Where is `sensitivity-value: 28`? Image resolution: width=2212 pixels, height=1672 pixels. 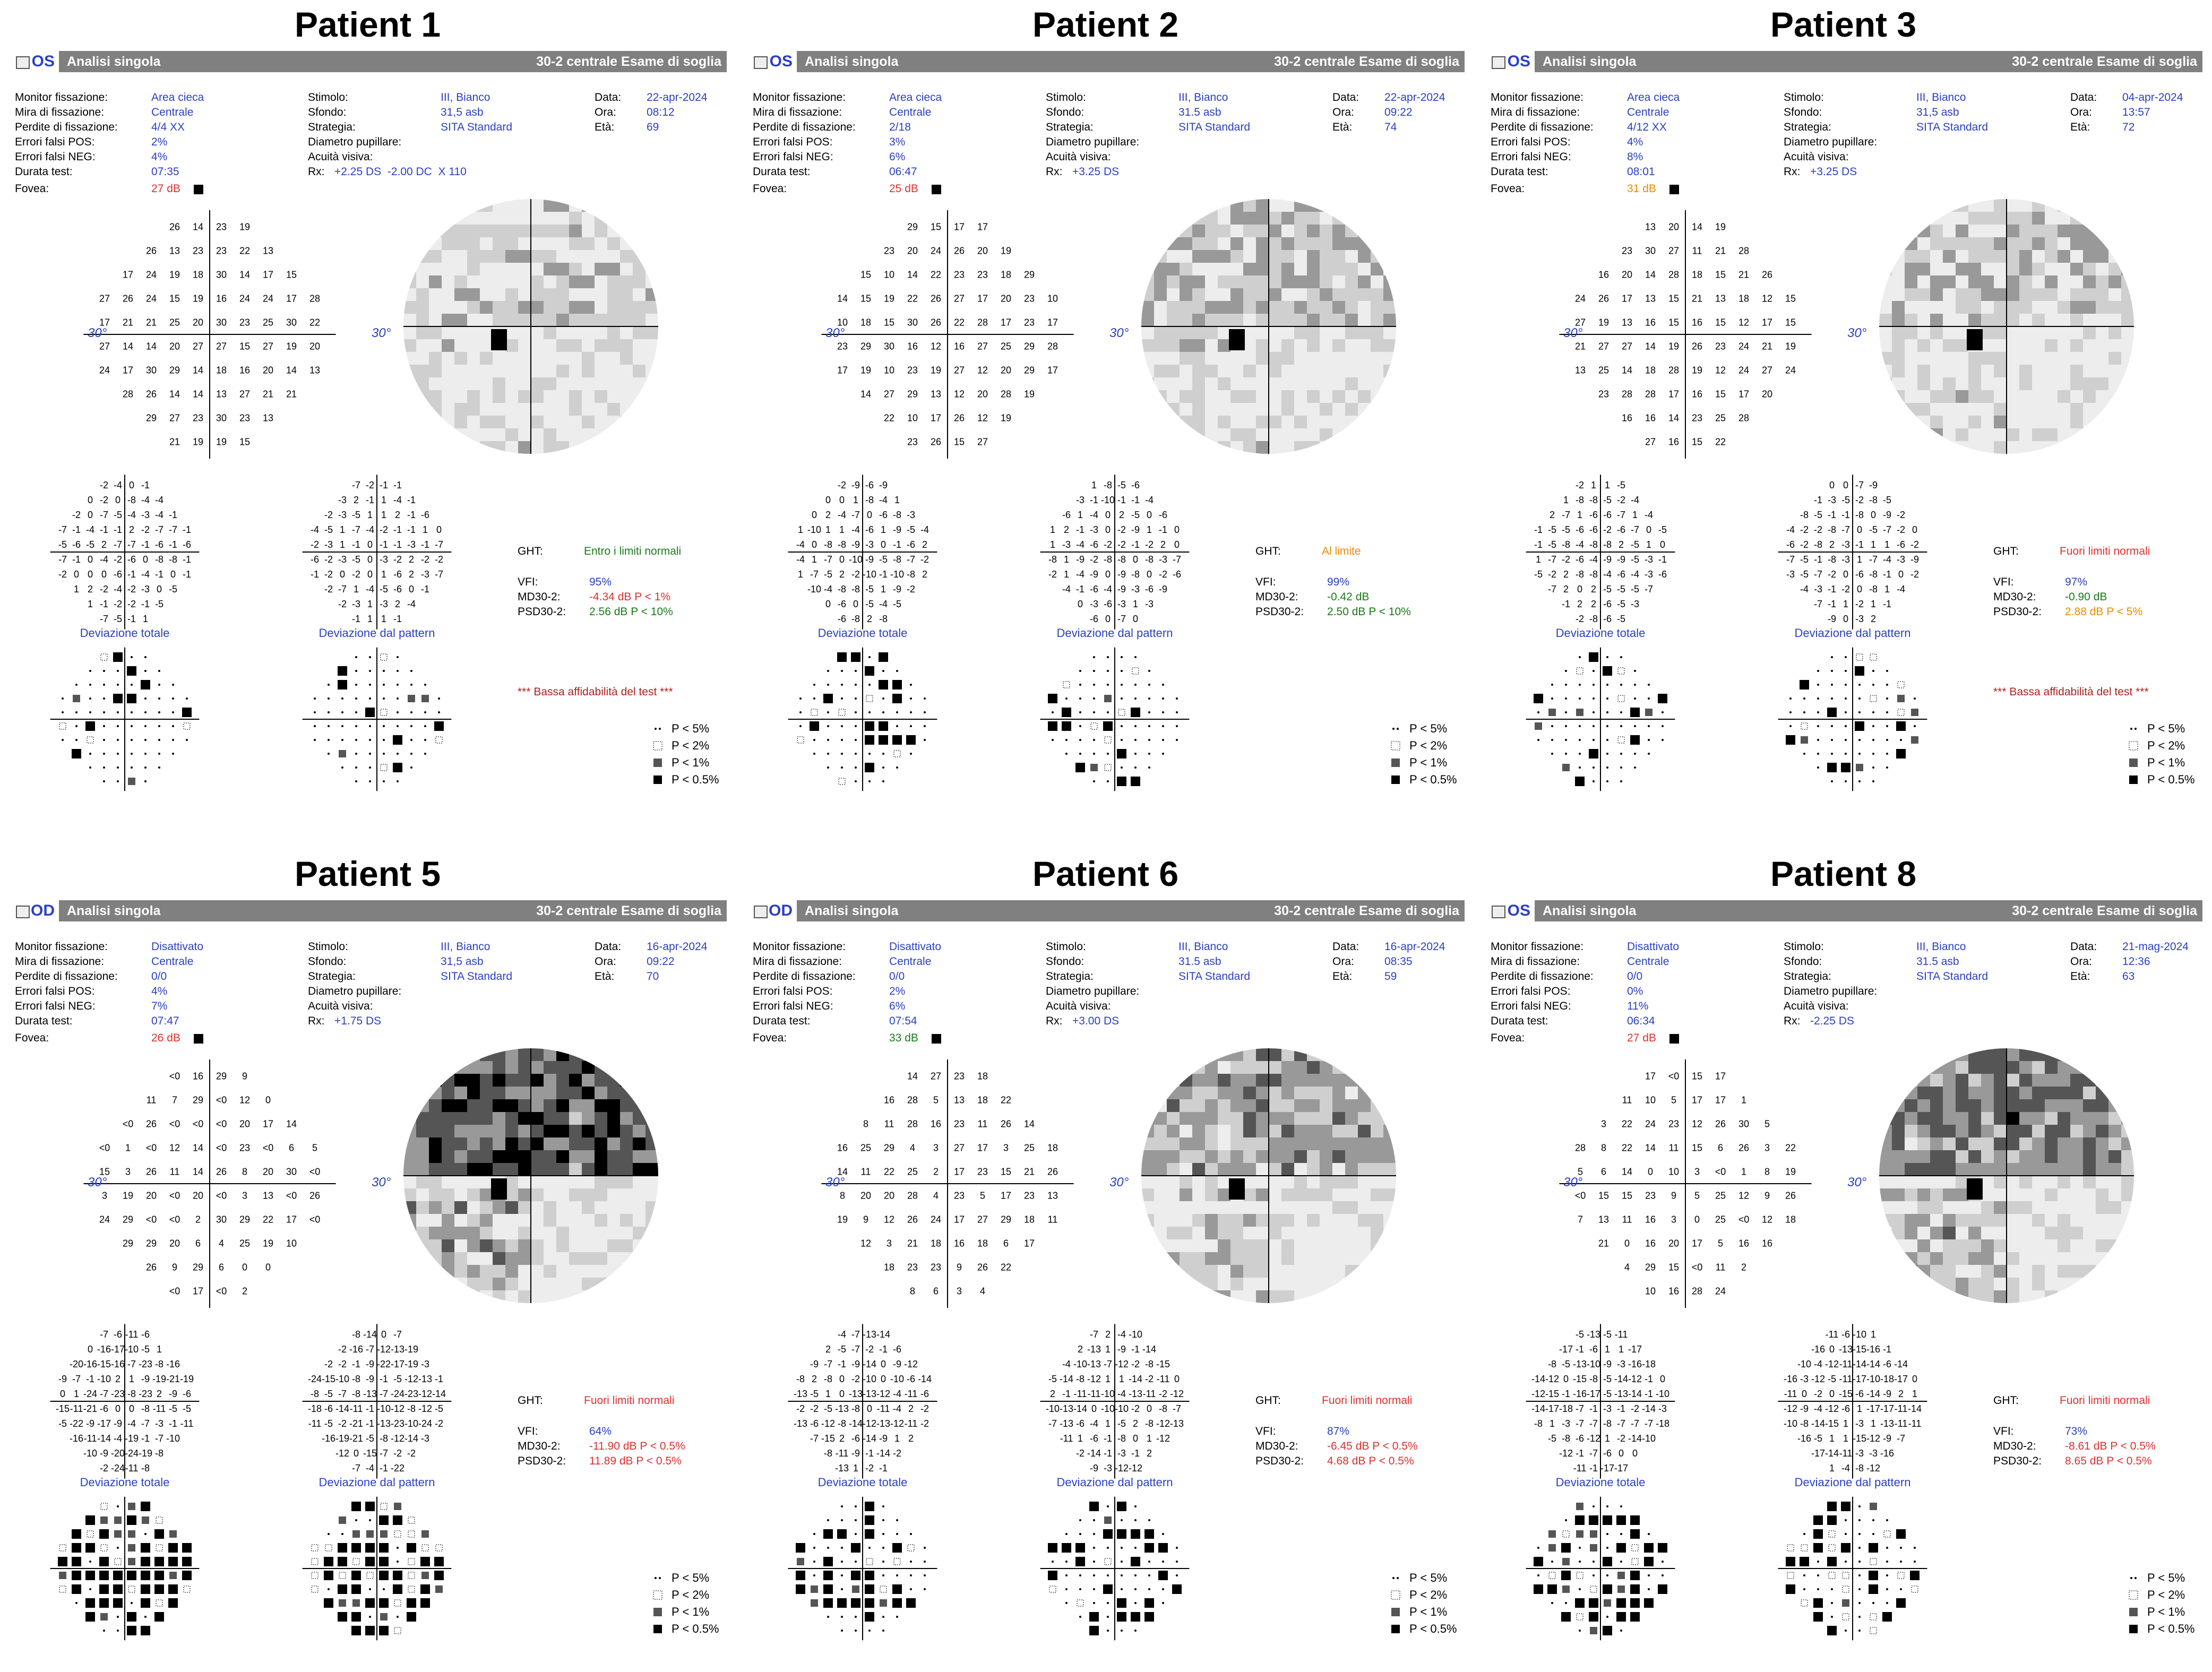
sensitivity-value: 28 is located at coordinates (1674, 370).